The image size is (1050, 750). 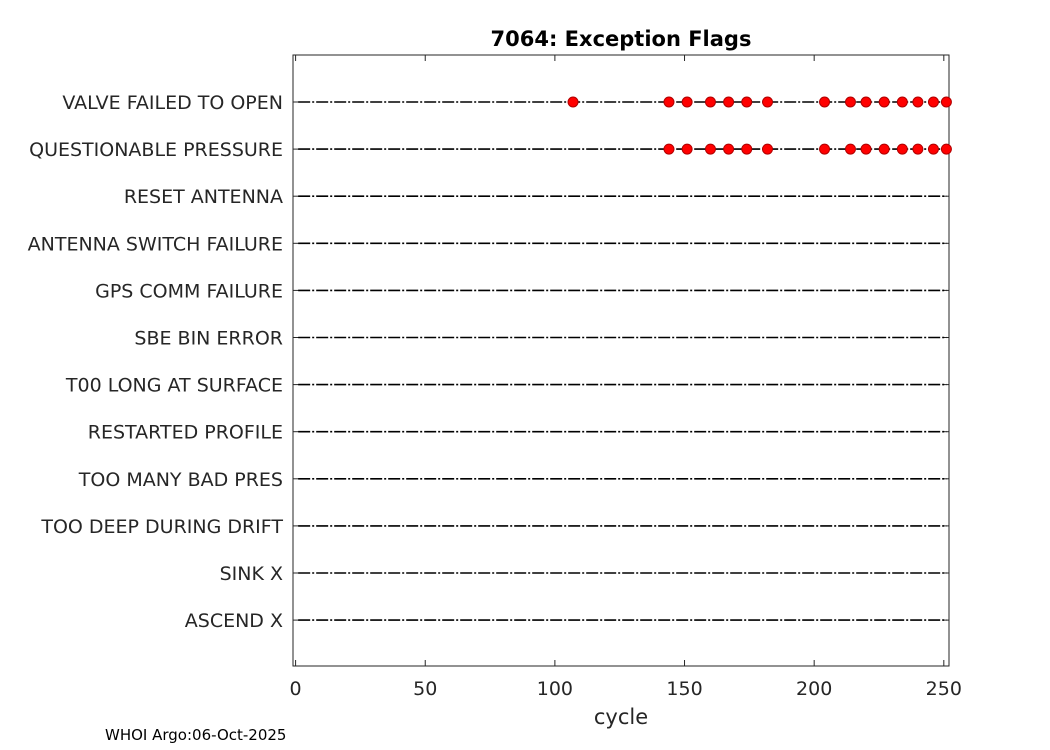 What do you see at coordinates (555, 689) in the screenshot?
I see `x-tick-label: 100` at bounding box center [555, 689].